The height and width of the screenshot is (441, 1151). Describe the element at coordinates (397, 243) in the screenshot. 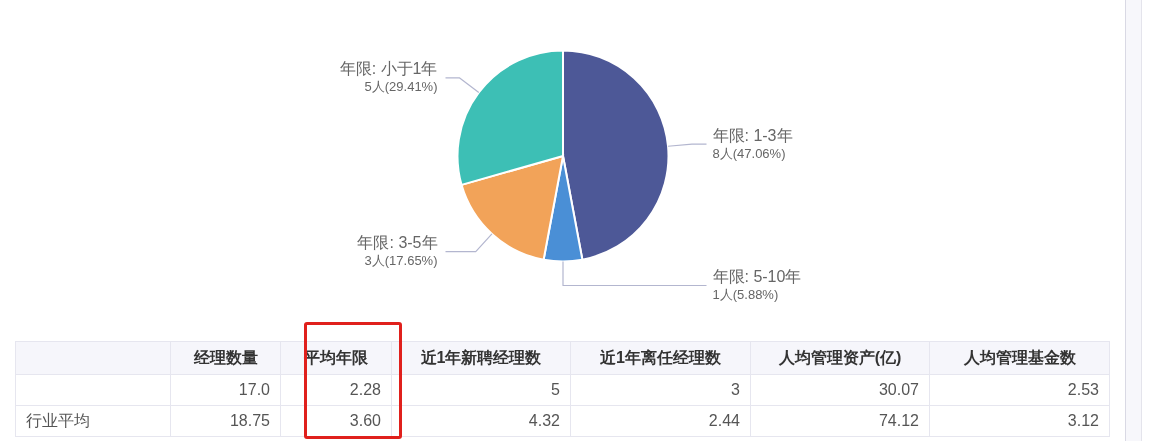

I see `slice-label: 年限: 3-5年` at that location.